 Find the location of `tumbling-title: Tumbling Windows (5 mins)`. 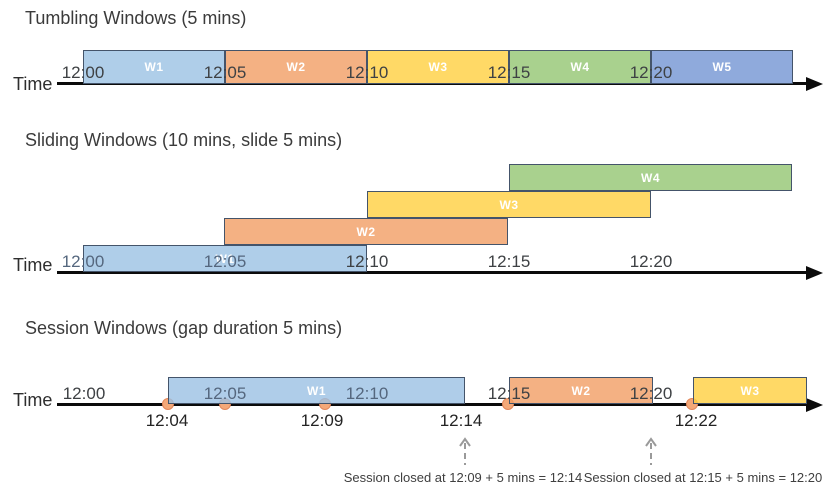

tumbling-title: Tumbling Windows (5 mins) is located at coordinates (136, 18).